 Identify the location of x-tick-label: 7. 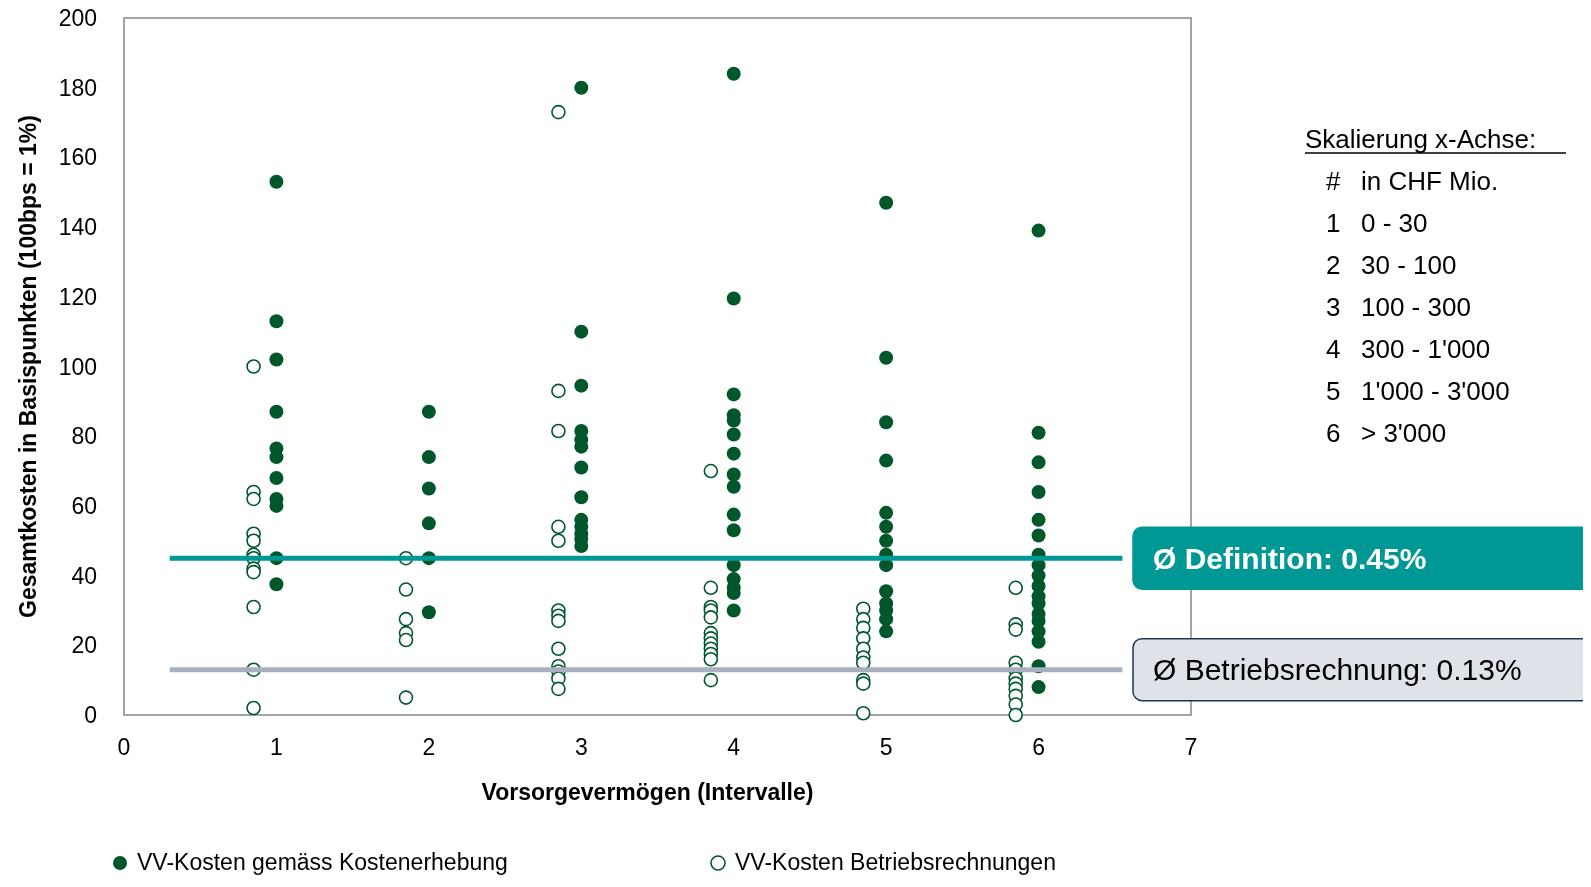
(1191, 747).